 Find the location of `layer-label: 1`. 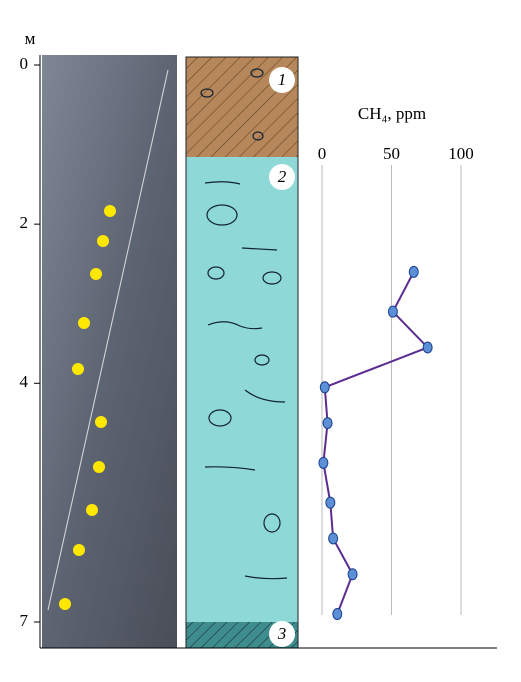

layer-label: 1 is located at coordinates (282, 79).